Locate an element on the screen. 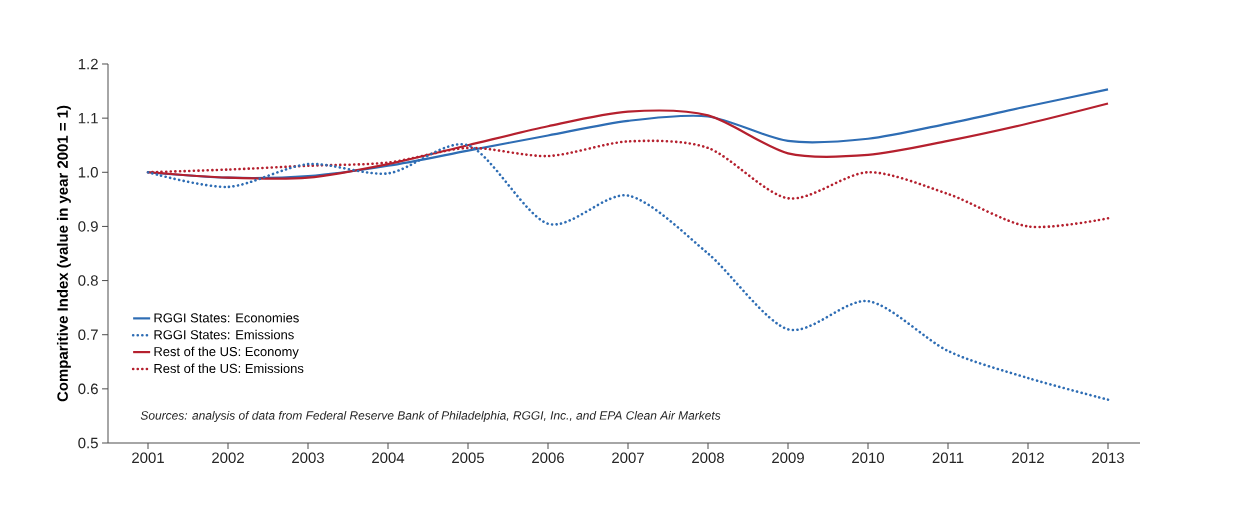 This screenshot has width=1243, height=519. x-tick-label: 2005 is located at coordinates (468, 458).